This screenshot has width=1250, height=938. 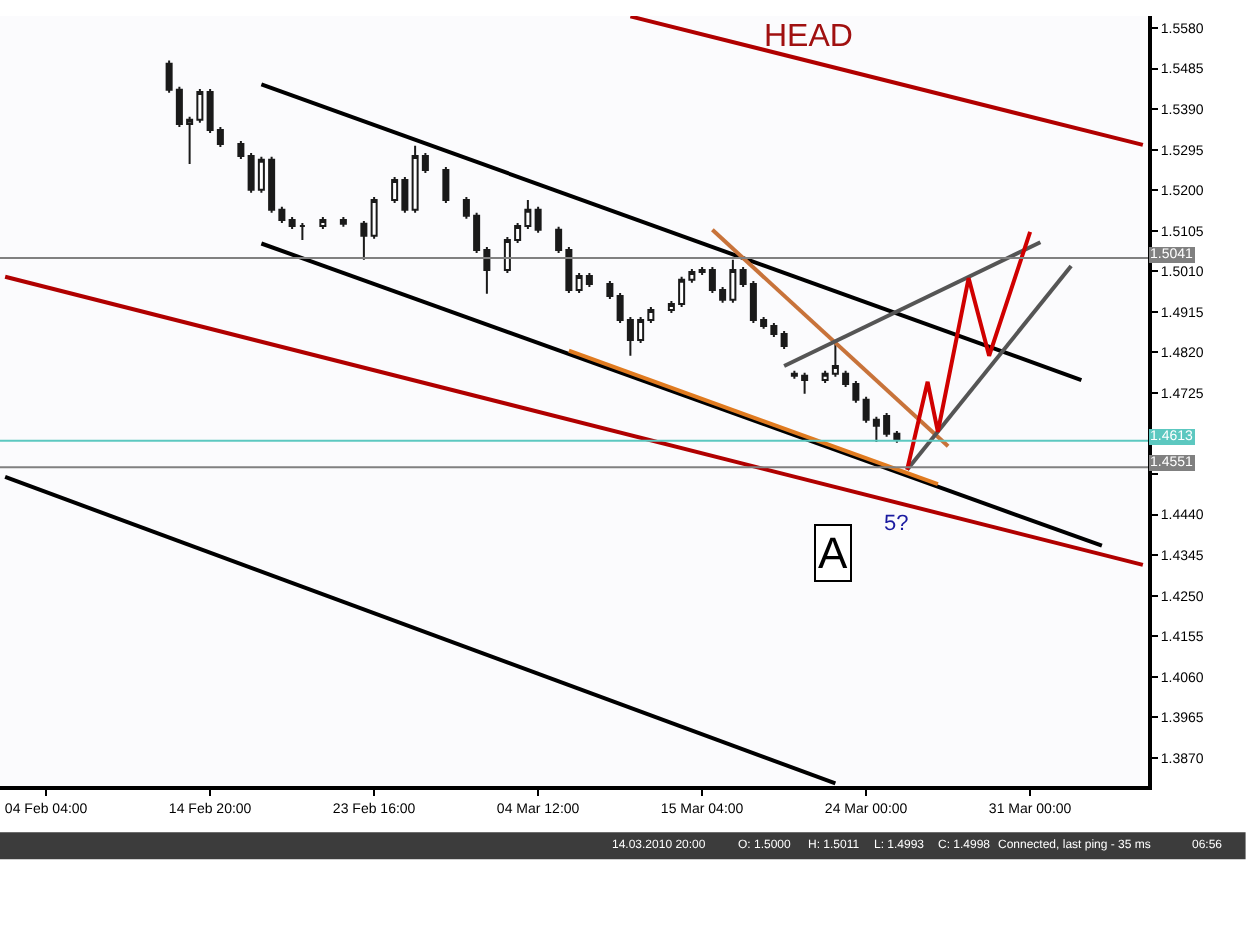 What do you see at coordinates (833, 553) in the screenshot?
I see `annotation: A` at bounding box center [833, 553].